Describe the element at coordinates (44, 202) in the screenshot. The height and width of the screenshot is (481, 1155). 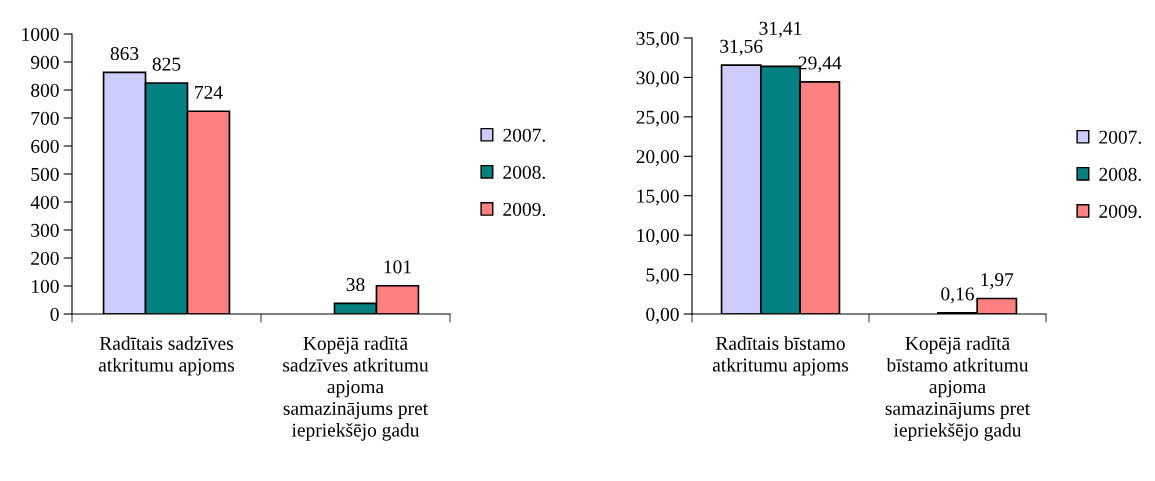
I see `y-tick-label: 400` at that location.